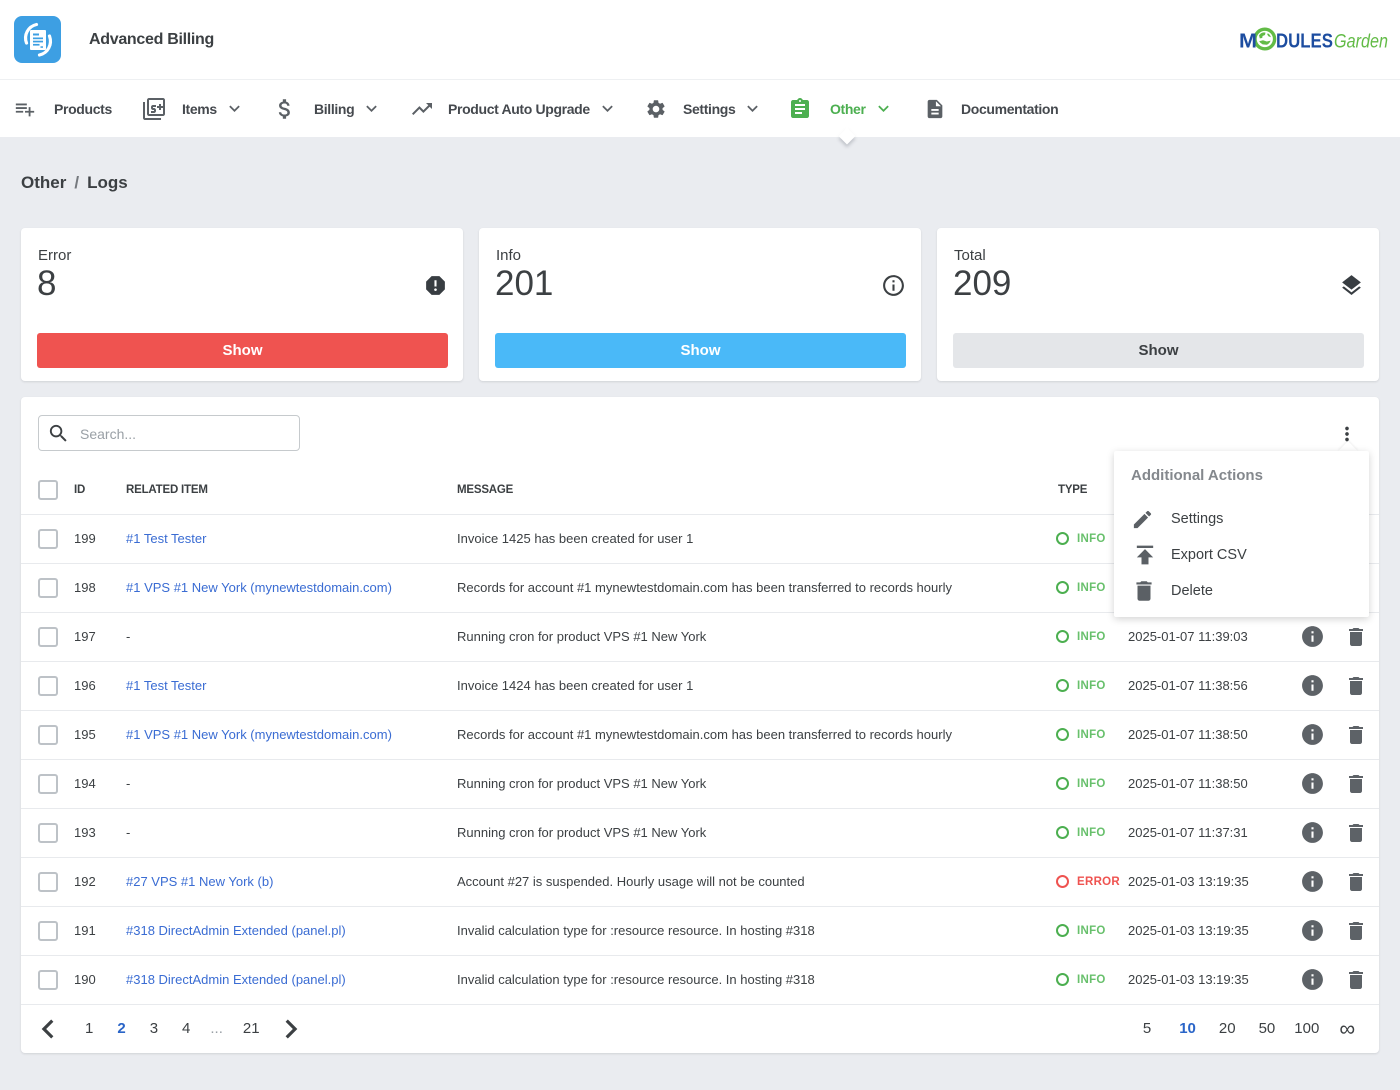 This screenshot has width=1400, height=1090. I want to click on svg-text: DULES, so click(1304, 42).